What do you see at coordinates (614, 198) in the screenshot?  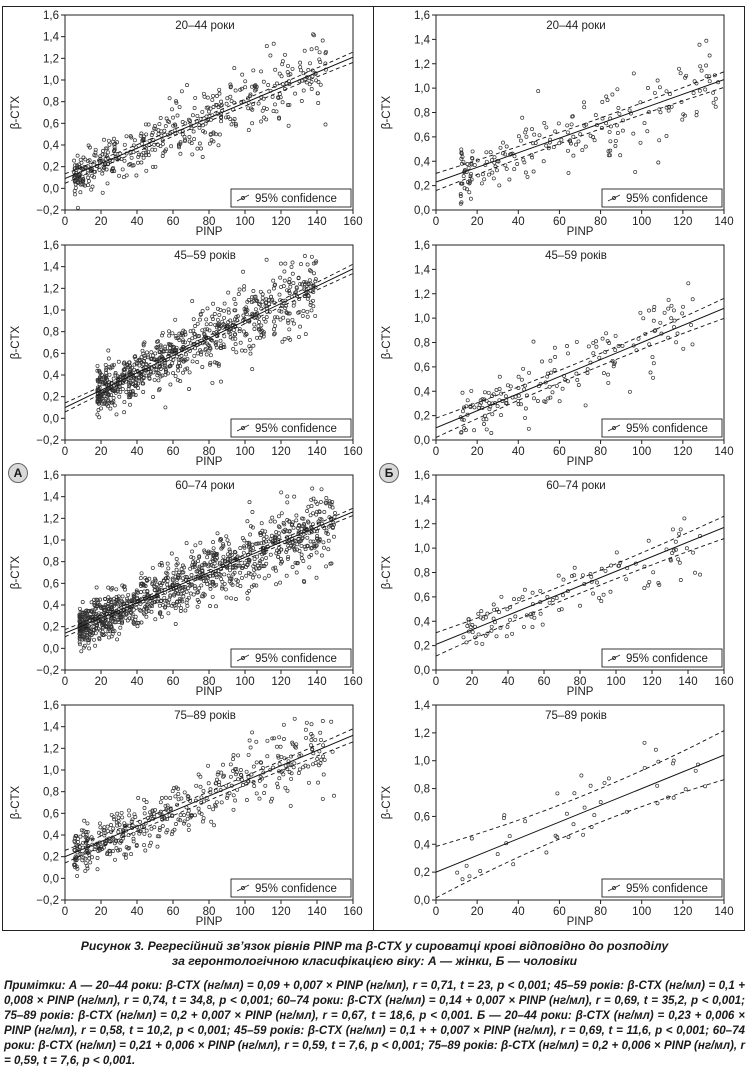 I see `legend-line-icon` at bounding box center [614, 198].